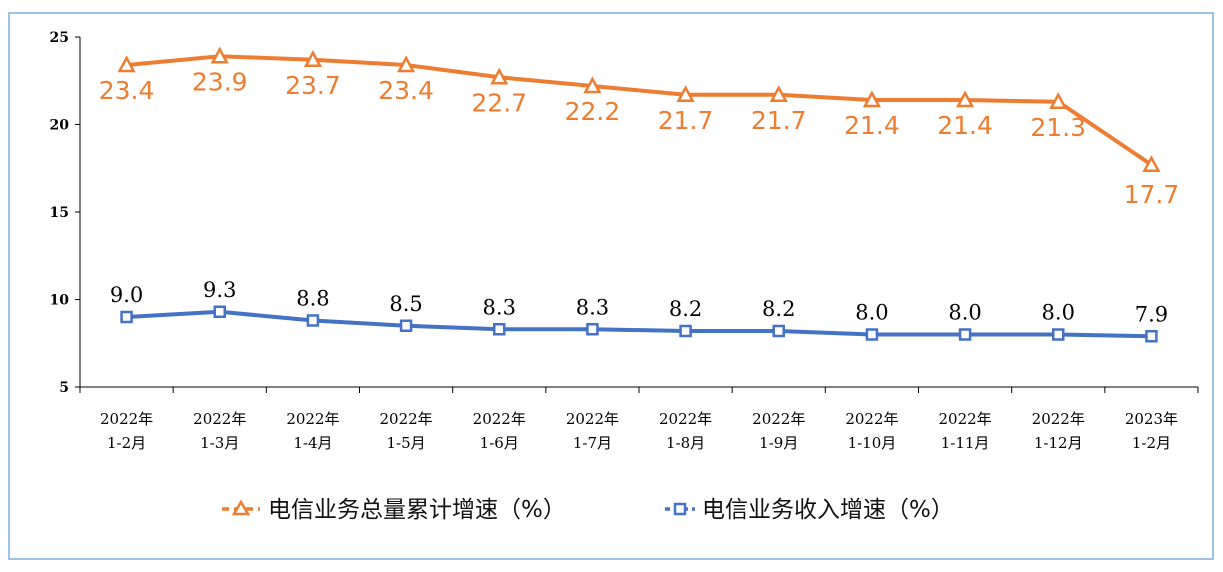  I want to click on data-label-revenue: 8.8, so click(312, 299).